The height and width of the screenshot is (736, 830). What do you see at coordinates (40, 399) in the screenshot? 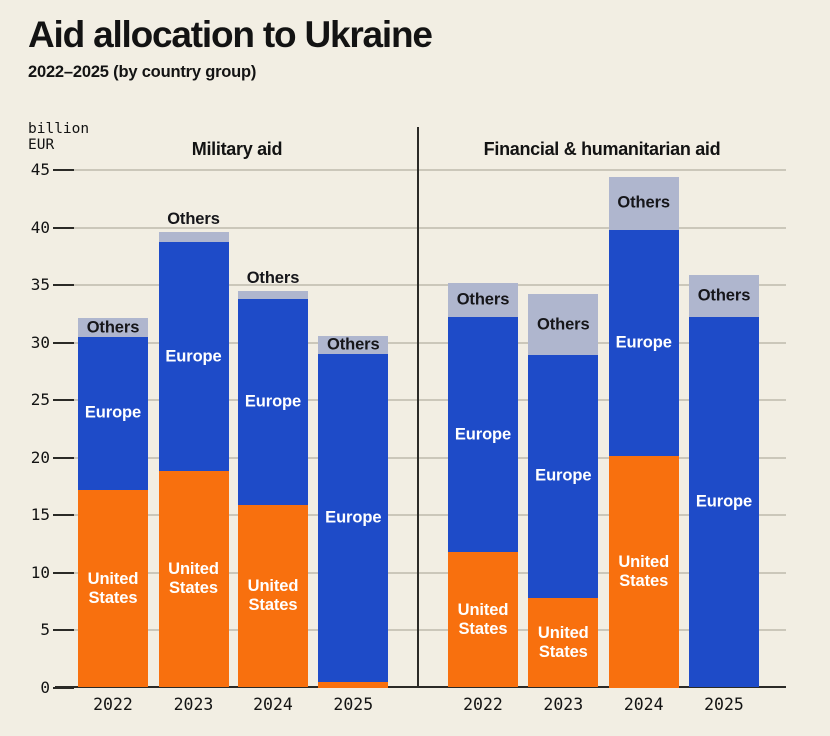
I see `y-axis-tick-label: 25` at bounding box center [40, 399].